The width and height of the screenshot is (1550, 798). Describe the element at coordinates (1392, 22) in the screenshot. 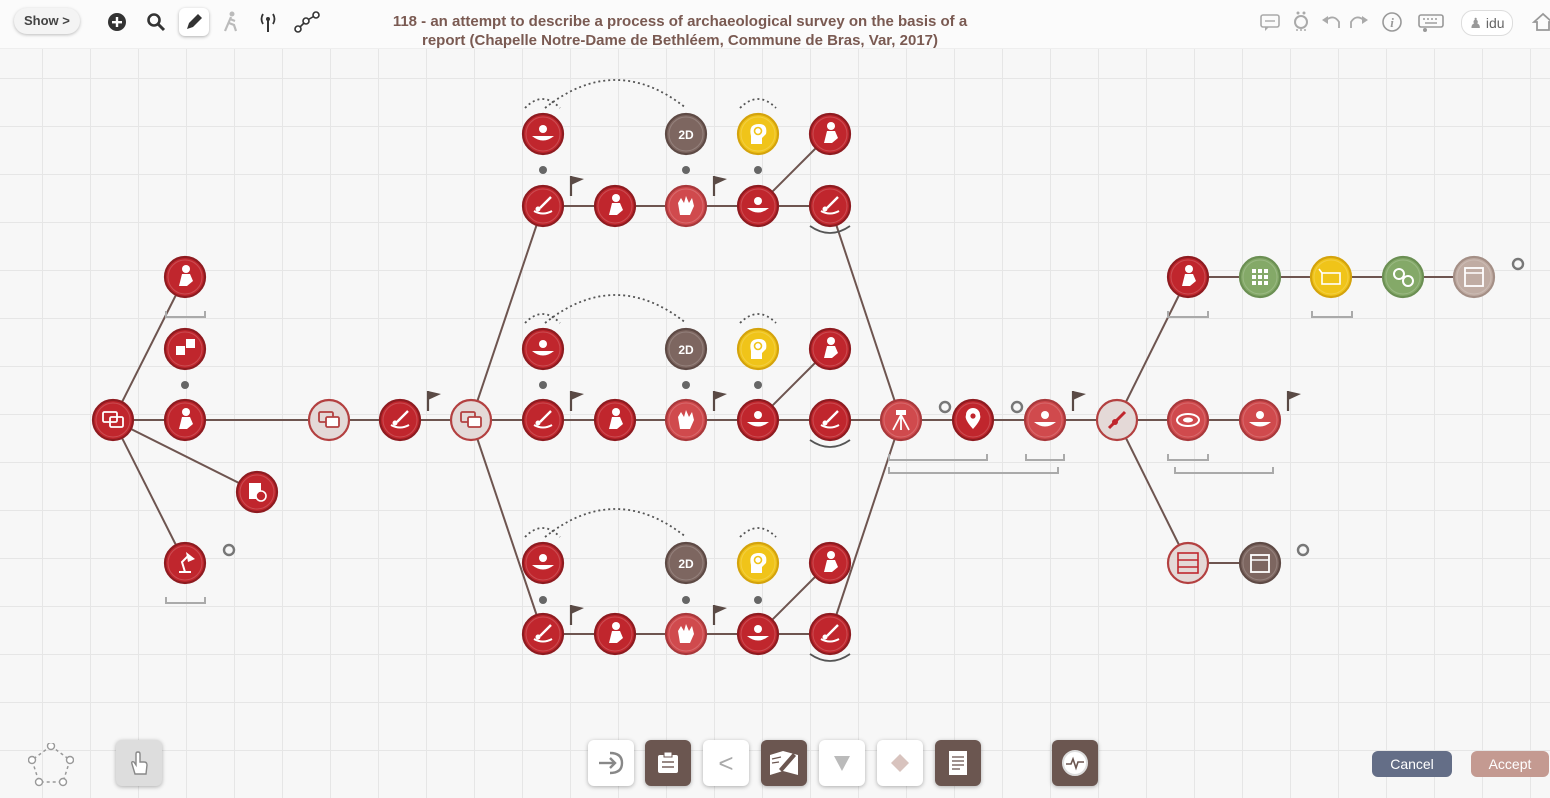

I see `info-icon: i` at that location.